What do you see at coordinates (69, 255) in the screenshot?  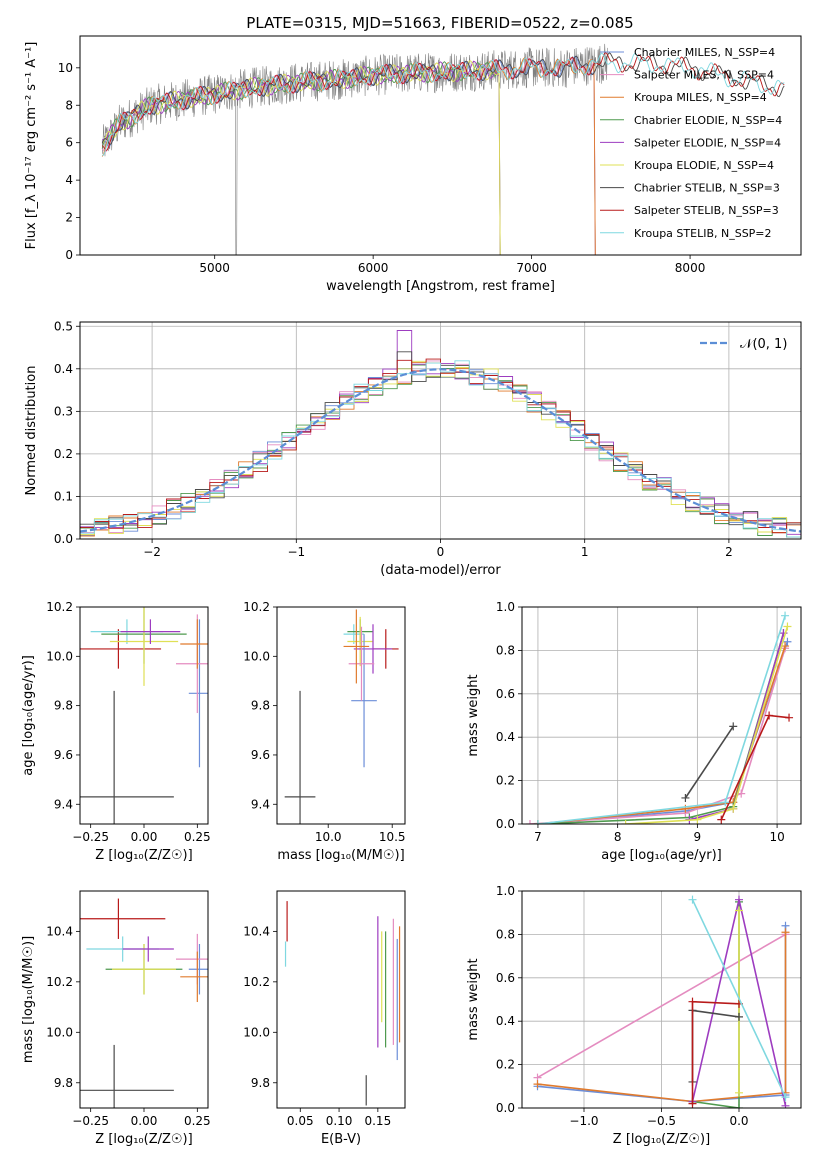 I see `spectrum-ytick-label: 0` at bounding box center [69, 255].